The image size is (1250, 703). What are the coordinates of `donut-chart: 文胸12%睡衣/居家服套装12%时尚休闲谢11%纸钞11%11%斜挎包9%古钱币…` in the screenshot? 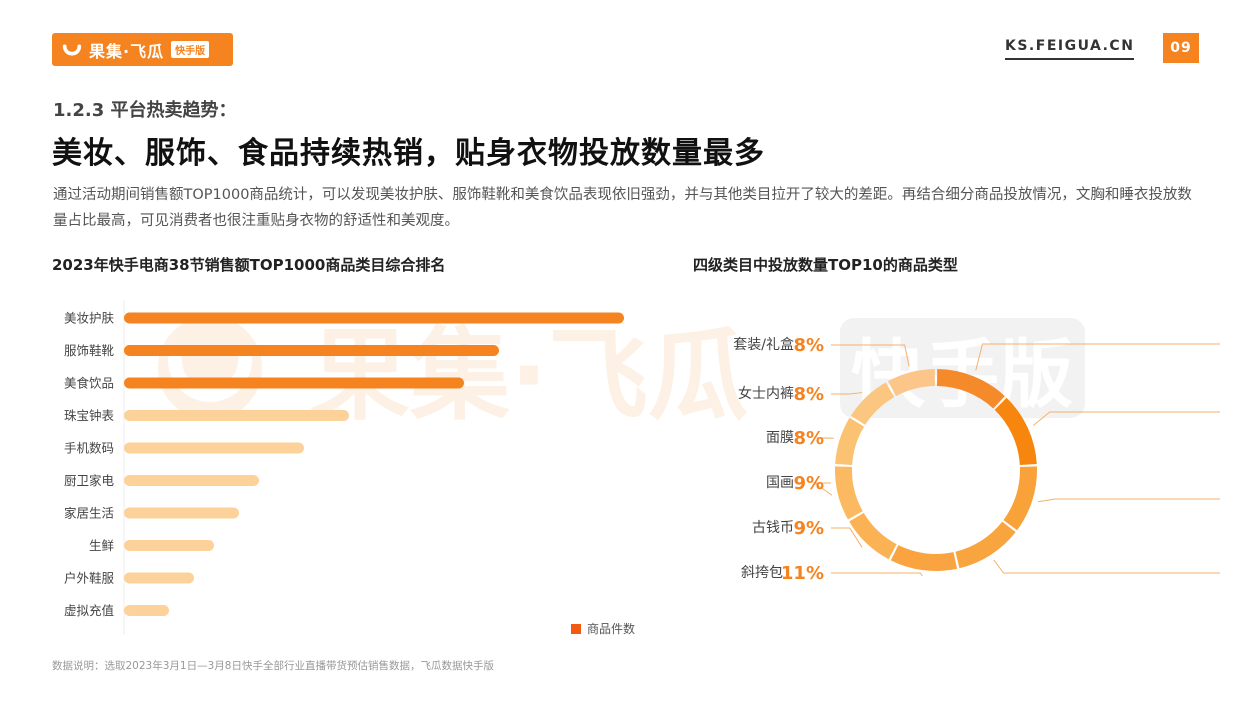 It's located at (976, 459).